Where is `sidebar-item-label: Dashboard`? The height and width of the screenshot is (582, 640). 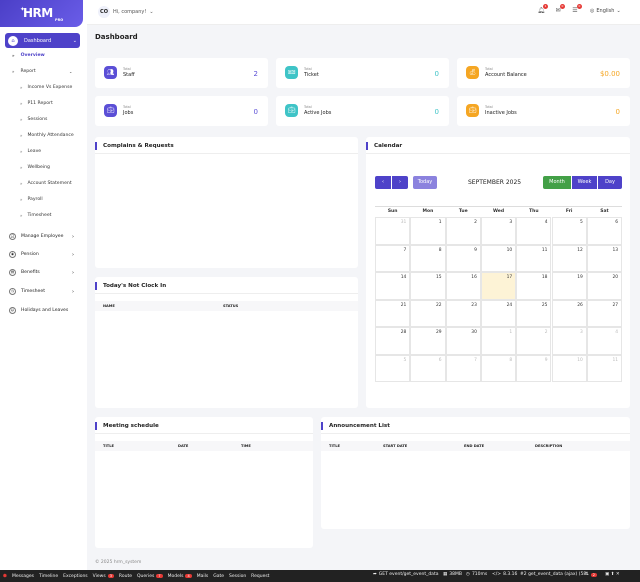
sidebar-item-label: Dashboard is located at coordinates (38, 40).